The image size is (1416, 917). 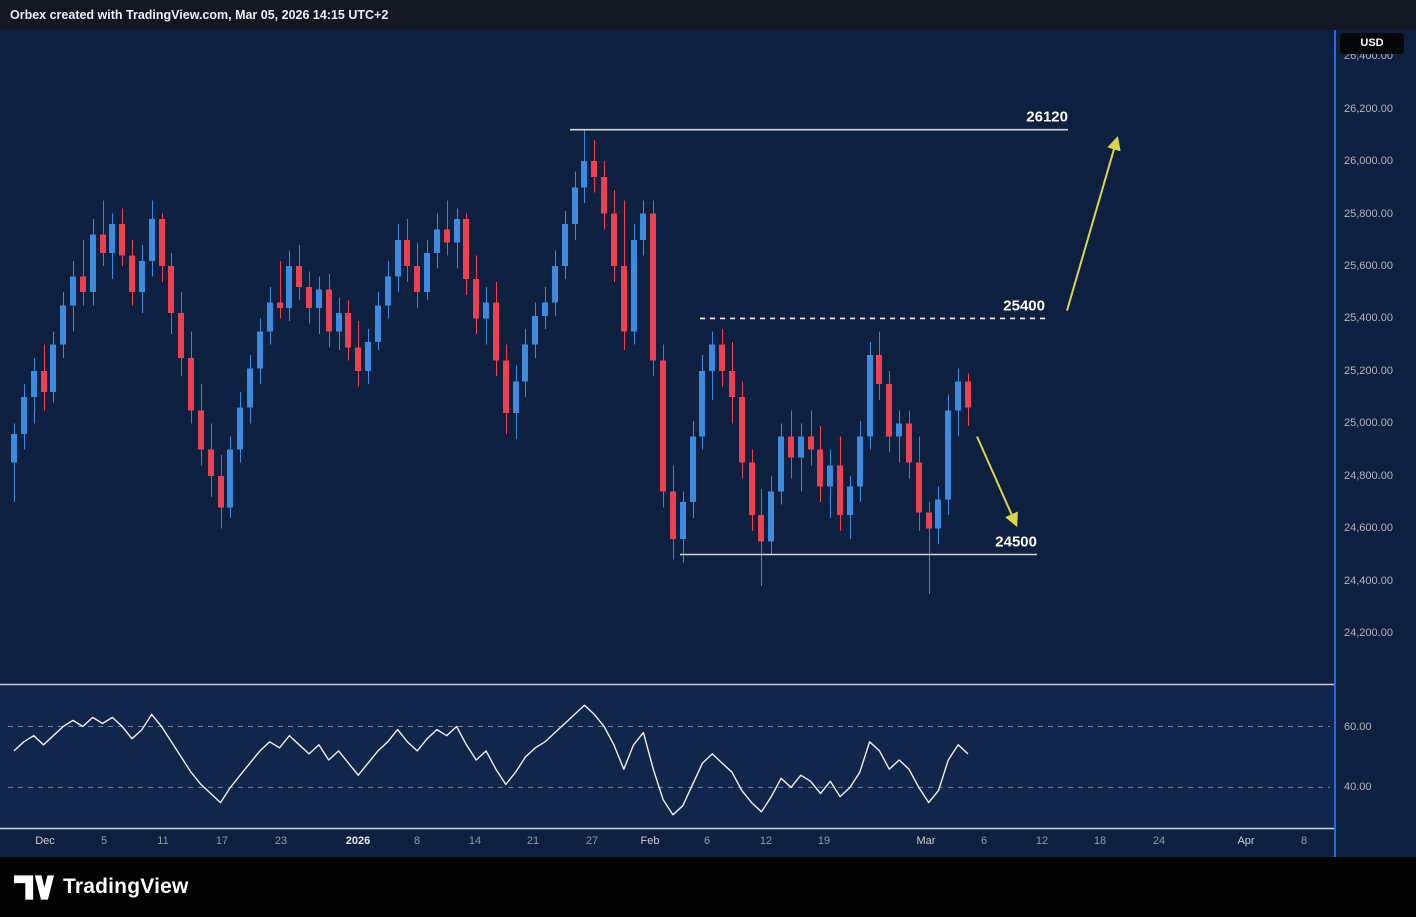 What do you see at coordinates (650, 841) in the screenshot?
I see `time-axis-label: Feb` at bounding box center [650, 841].